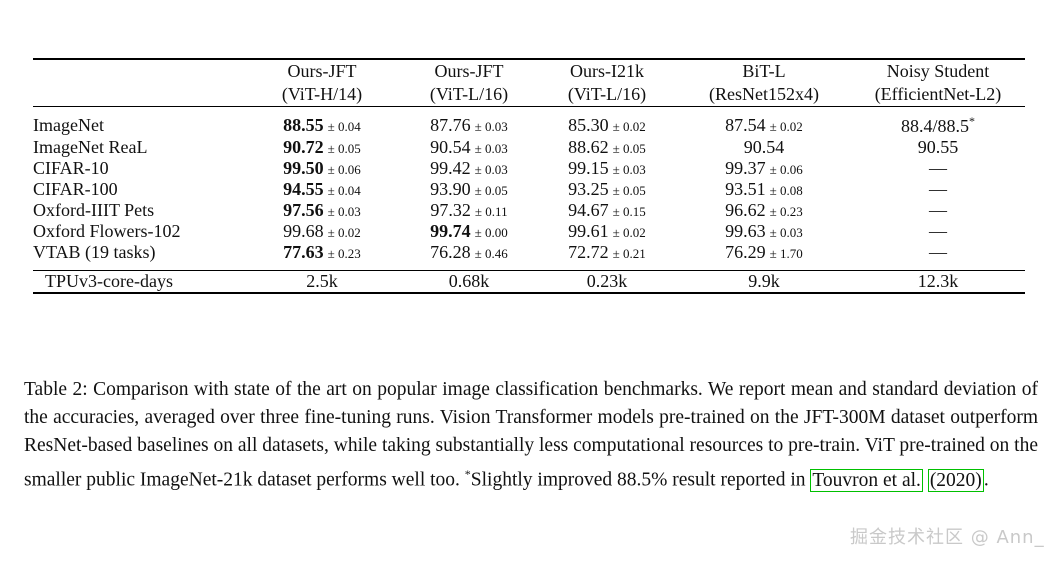  What do you see at coordinates (322, 281) in the screenshot?
I see `compute-cell: 2.5k` at bounding box center [322, 281].